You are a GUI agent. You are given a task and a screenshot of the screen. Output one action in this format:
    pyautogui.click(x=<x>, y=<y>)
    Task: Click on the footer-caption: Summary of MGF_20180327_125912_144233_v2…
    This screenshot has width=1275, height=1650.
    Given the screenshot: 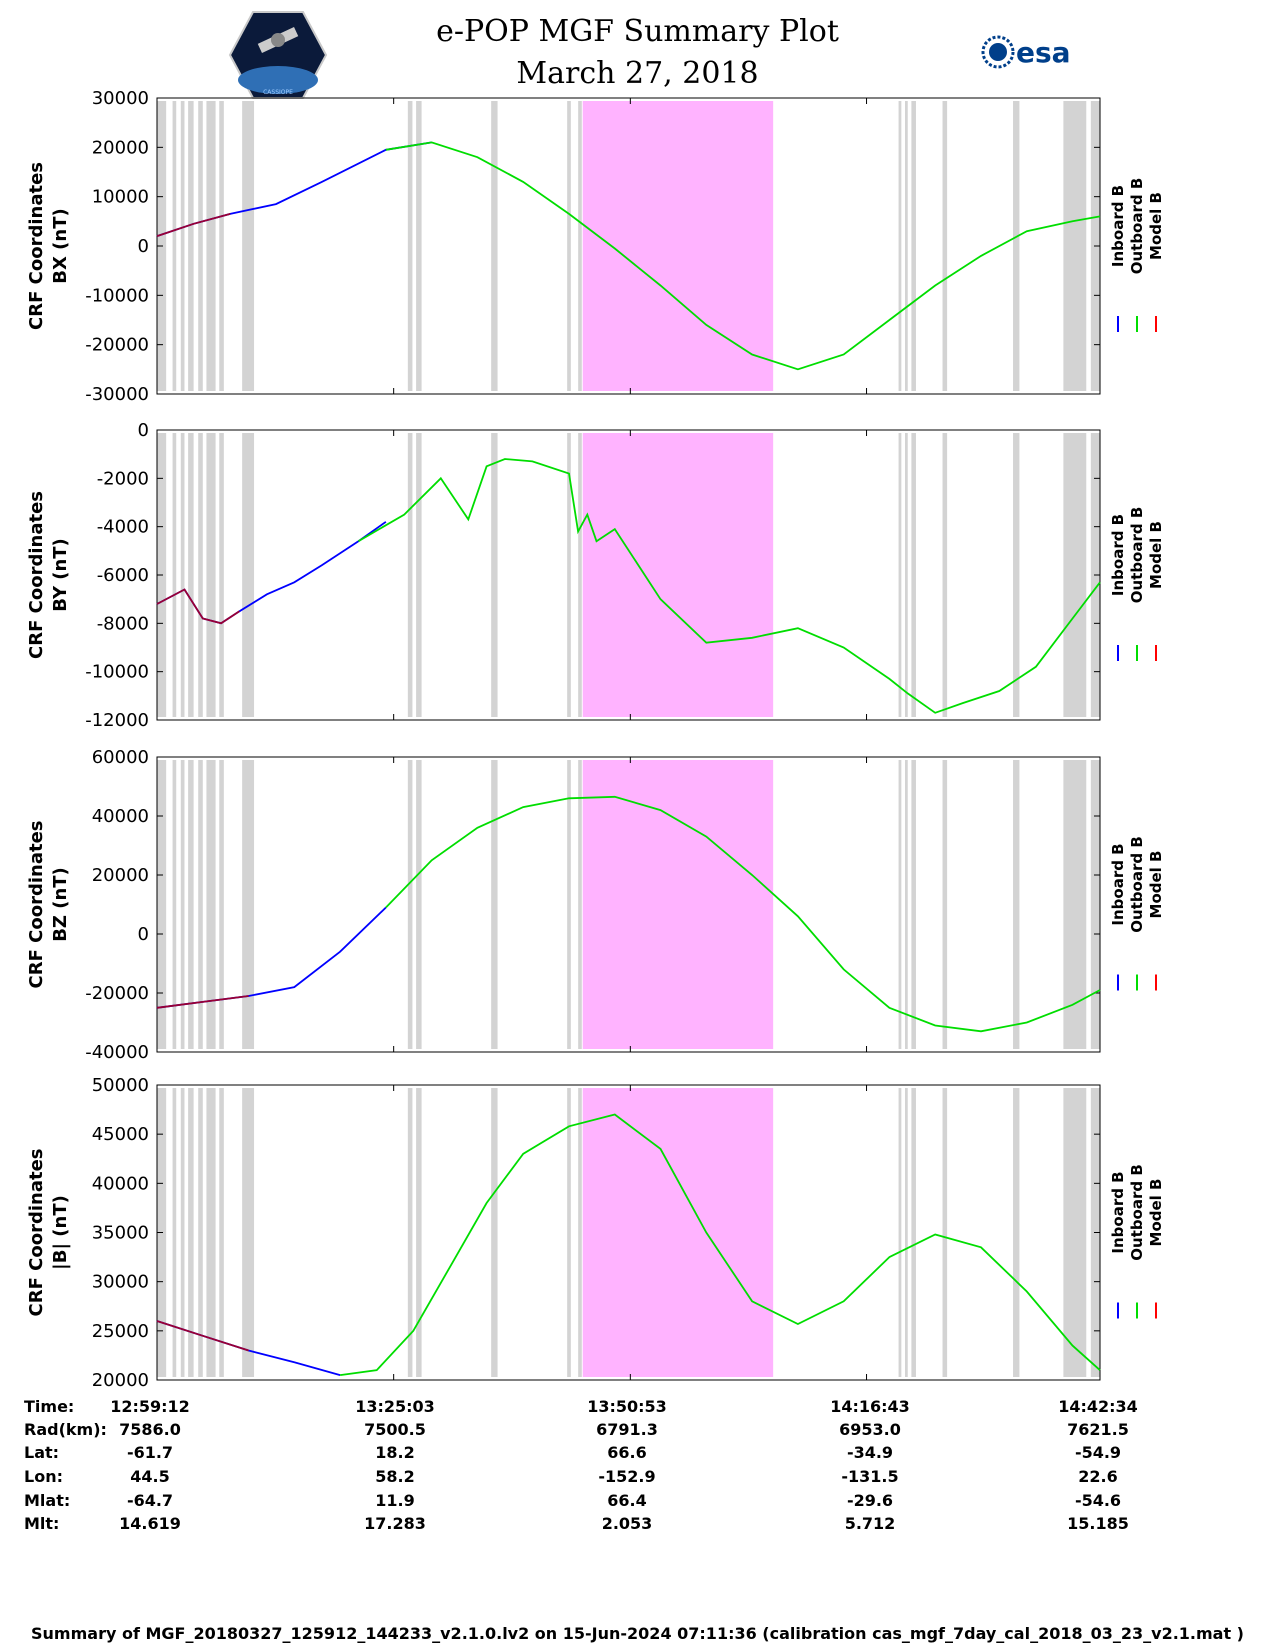 What is the action you would take?
    pyautogui.click(x=637, y=1633)
    